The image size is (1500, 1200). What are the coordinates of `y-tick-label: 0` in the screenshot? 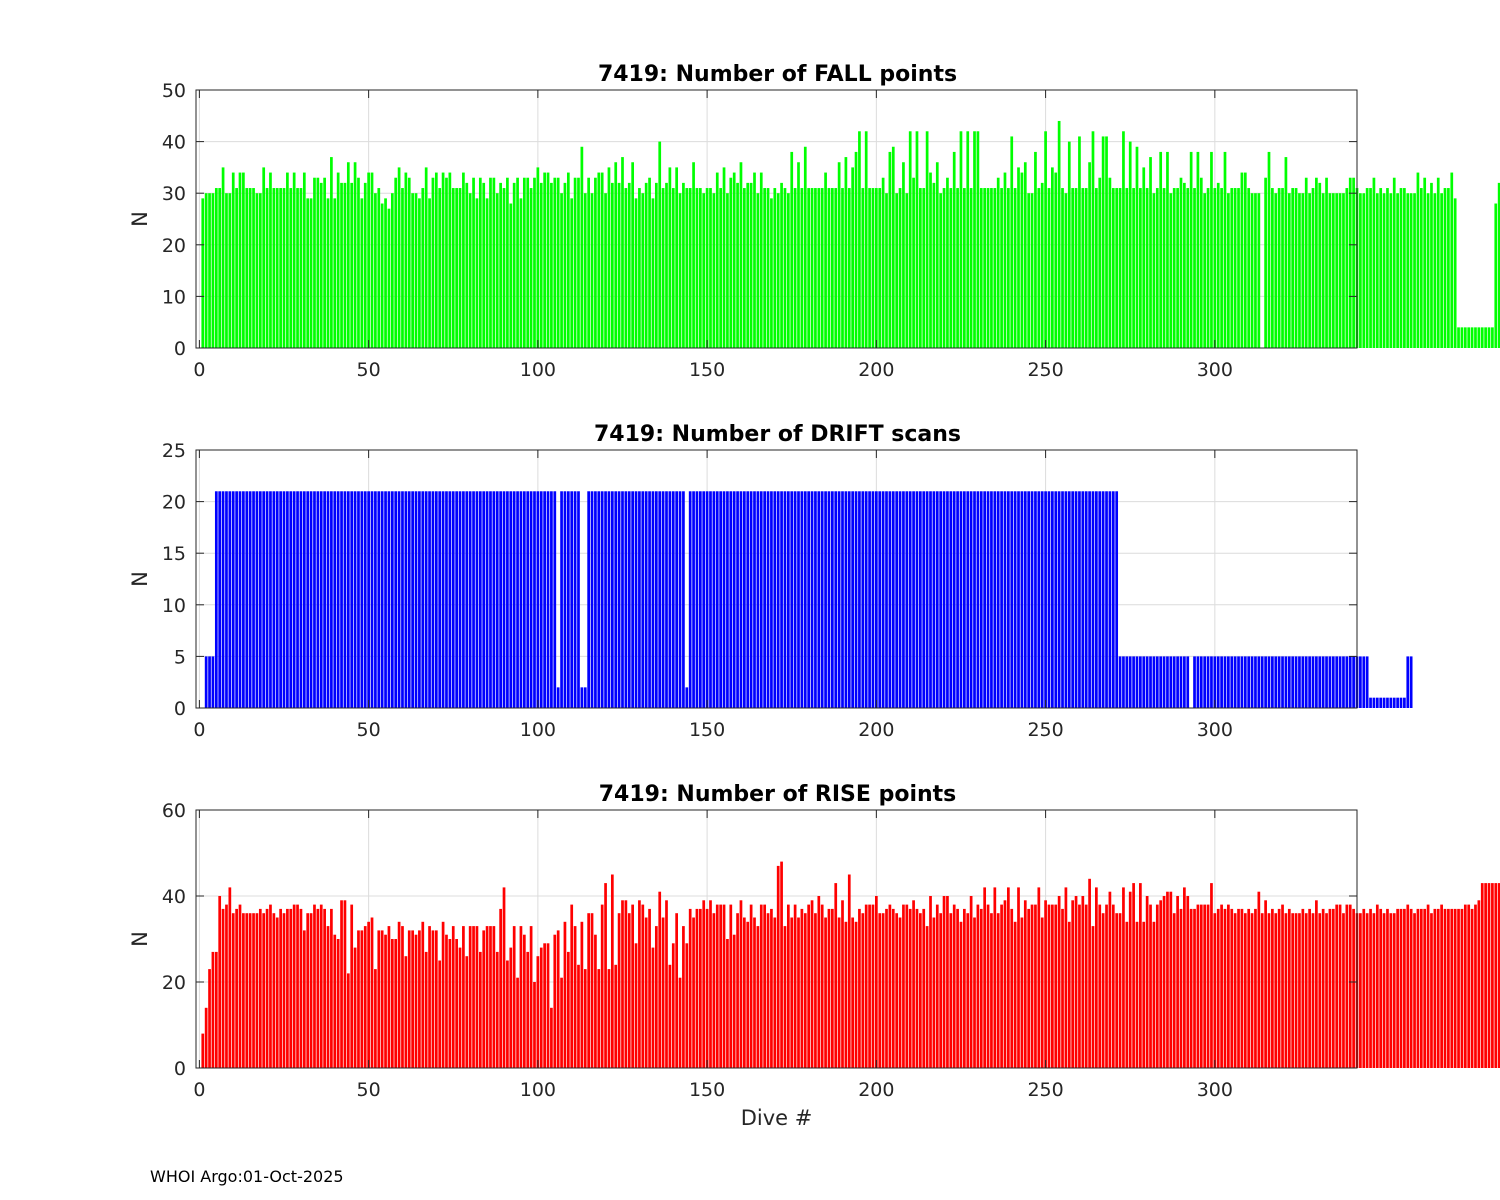 It's located at (180, 349).